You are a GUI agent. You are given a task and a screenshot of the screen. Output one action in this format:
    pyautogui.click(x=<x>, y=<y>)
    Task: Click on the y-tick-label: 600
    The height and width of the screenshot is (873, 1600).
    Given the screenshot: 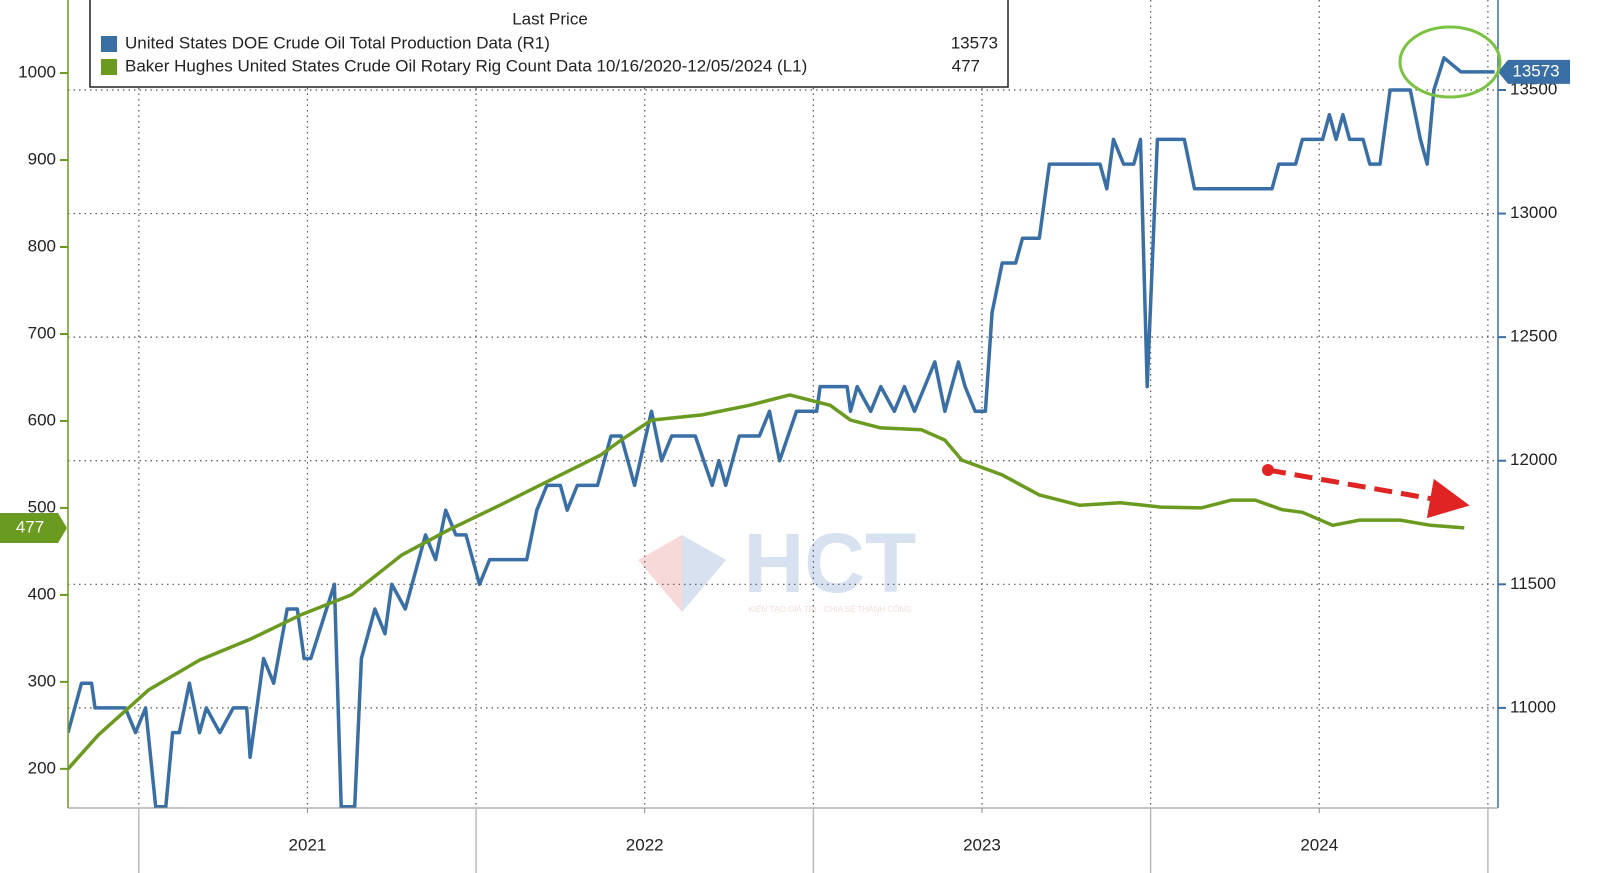 What is the action you would take?
    pyautogui.click(x=42, y=419)
    